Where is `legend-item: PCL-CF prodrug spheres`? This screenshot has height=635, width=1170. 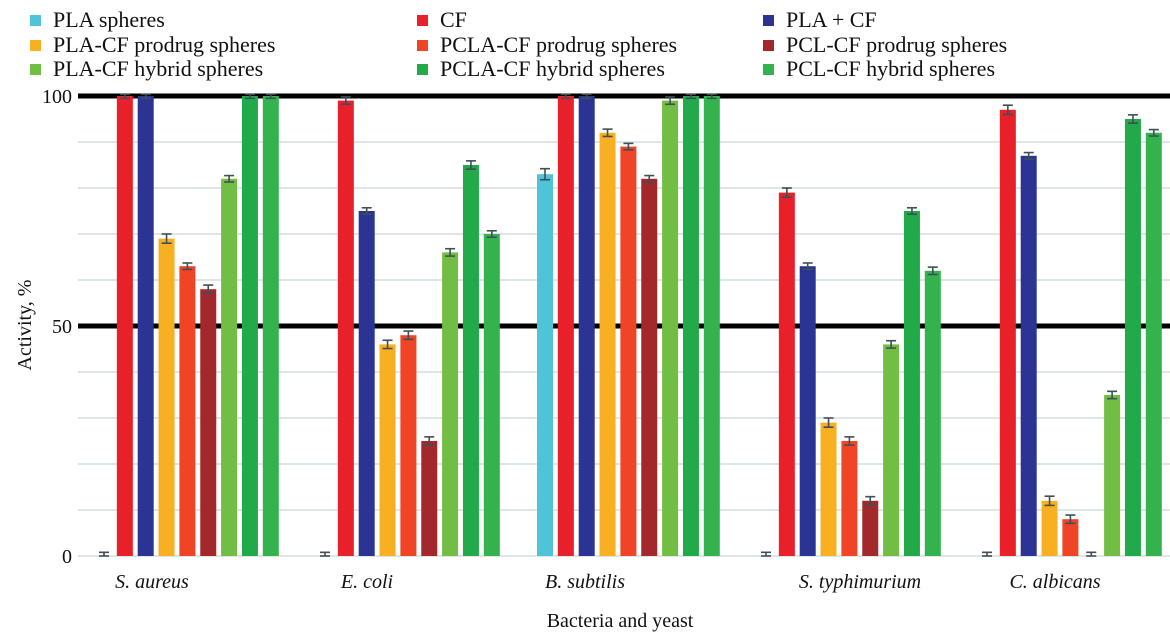 legend-item: PCL-CF prodrug spheres is located at coordinates (885, 45).